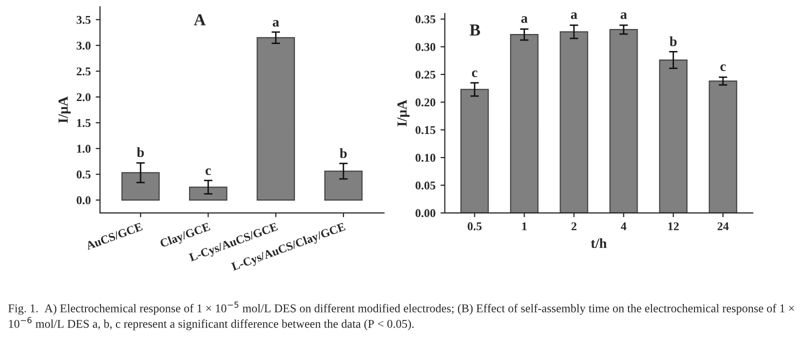 The image size is (800, 338). What do you see at coordinates (475, 30) in the screenshot?
I see `annotation: B` at bounding box center [475, 30].